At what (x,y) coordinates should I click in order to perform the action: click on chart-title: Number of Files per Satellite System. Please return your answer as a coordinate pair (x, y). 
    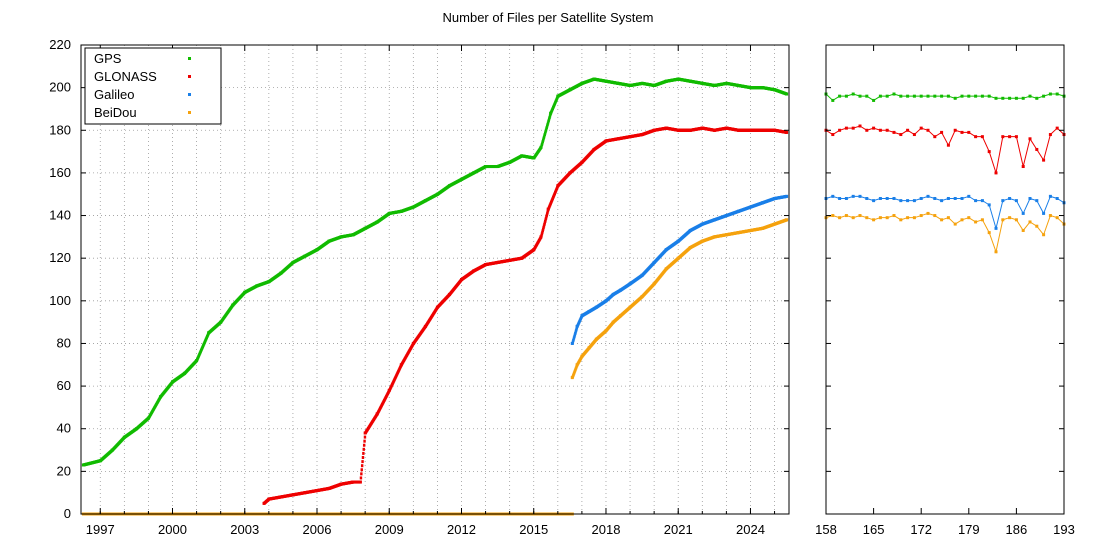
    Looking at the image, I should click on (548, 17).